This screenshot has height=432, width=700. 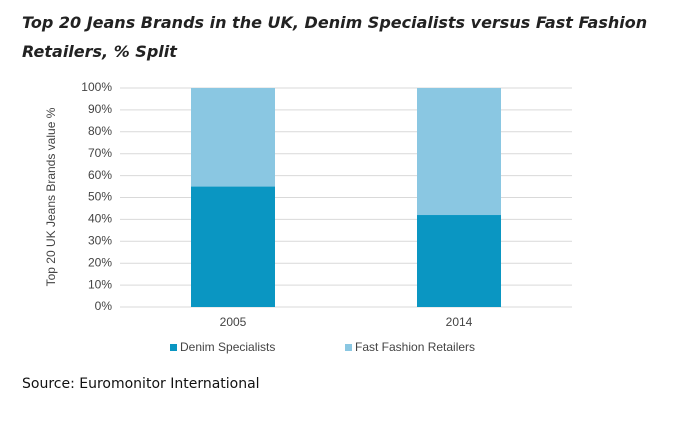 What do you see at coordinates (100, 109) in the screenshot?
I see `y-tick-label: 90%` at bounding box center [100, 109].